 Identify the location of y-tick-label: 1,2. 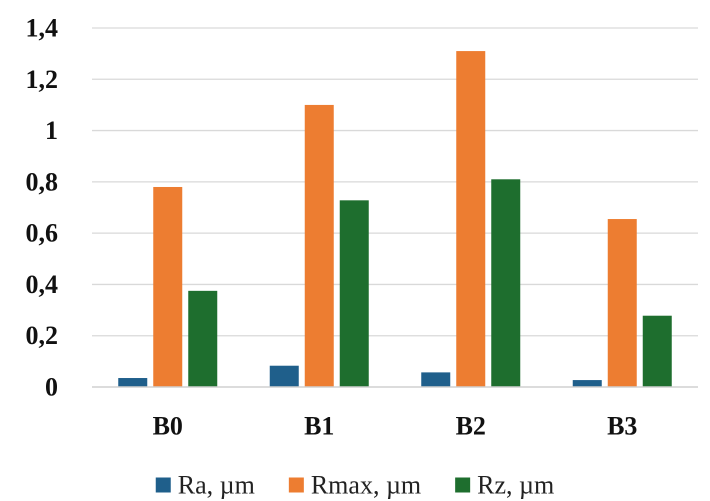
(42, 79).